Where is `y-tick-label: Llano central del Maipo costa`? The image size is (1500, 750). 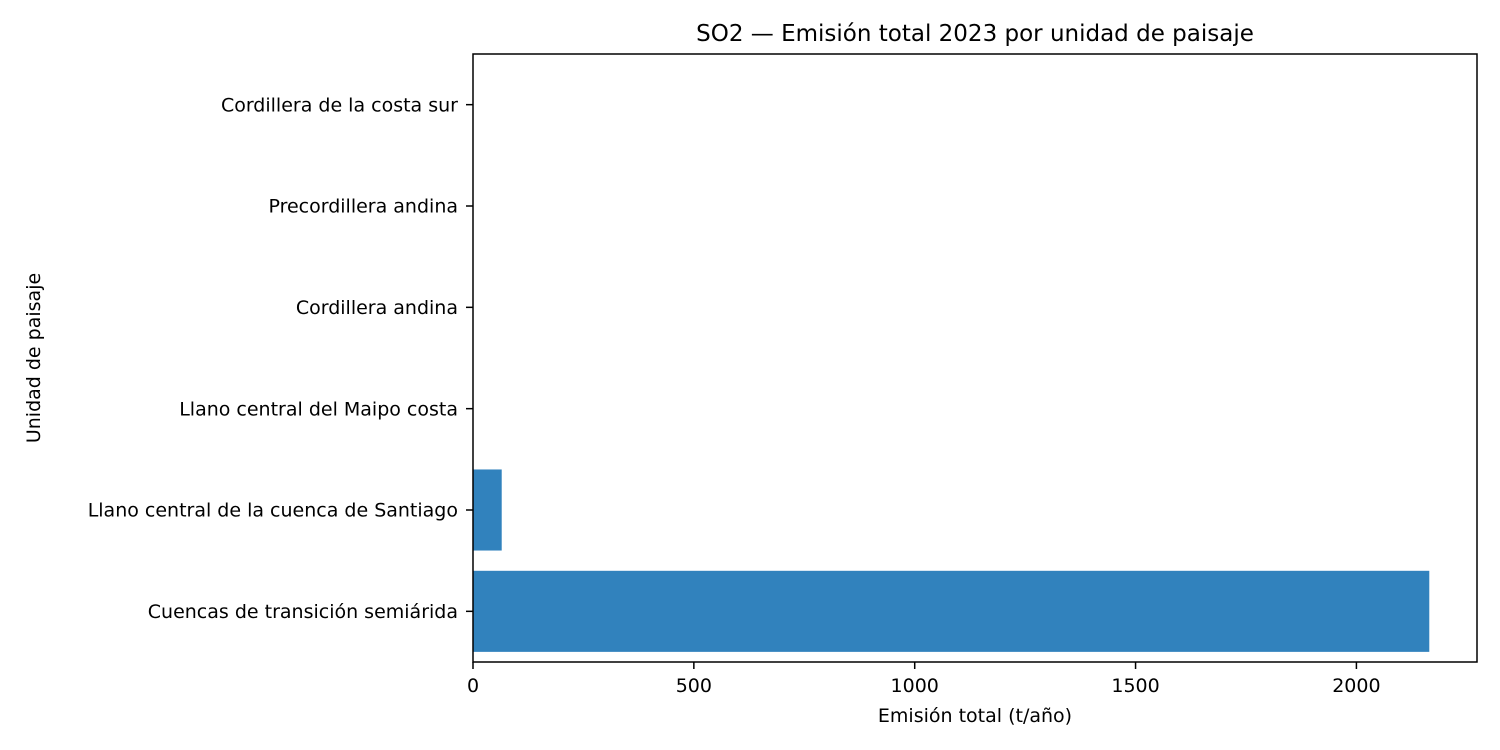 y-tick-label: Llano central del Maipo costa is located at coordinates (318, 409).